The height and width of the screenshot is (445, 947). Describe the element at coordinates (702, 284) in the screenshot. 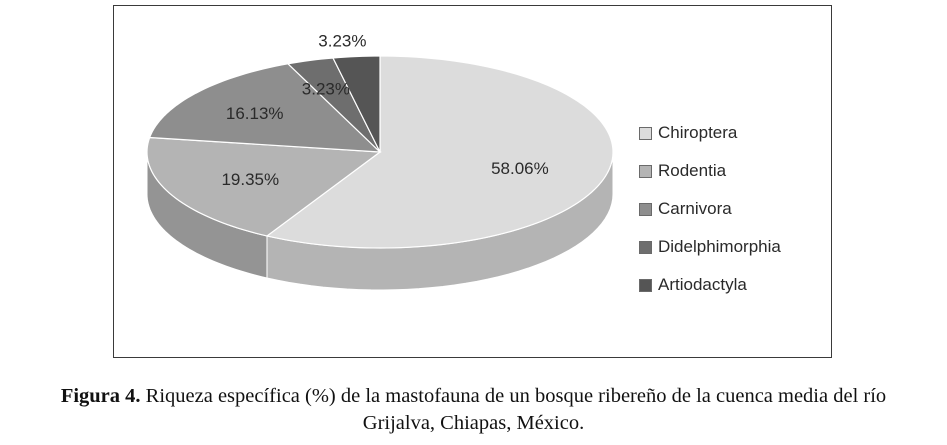

I see `legend-label-artiodactyla: Artiodactyla` at that location.